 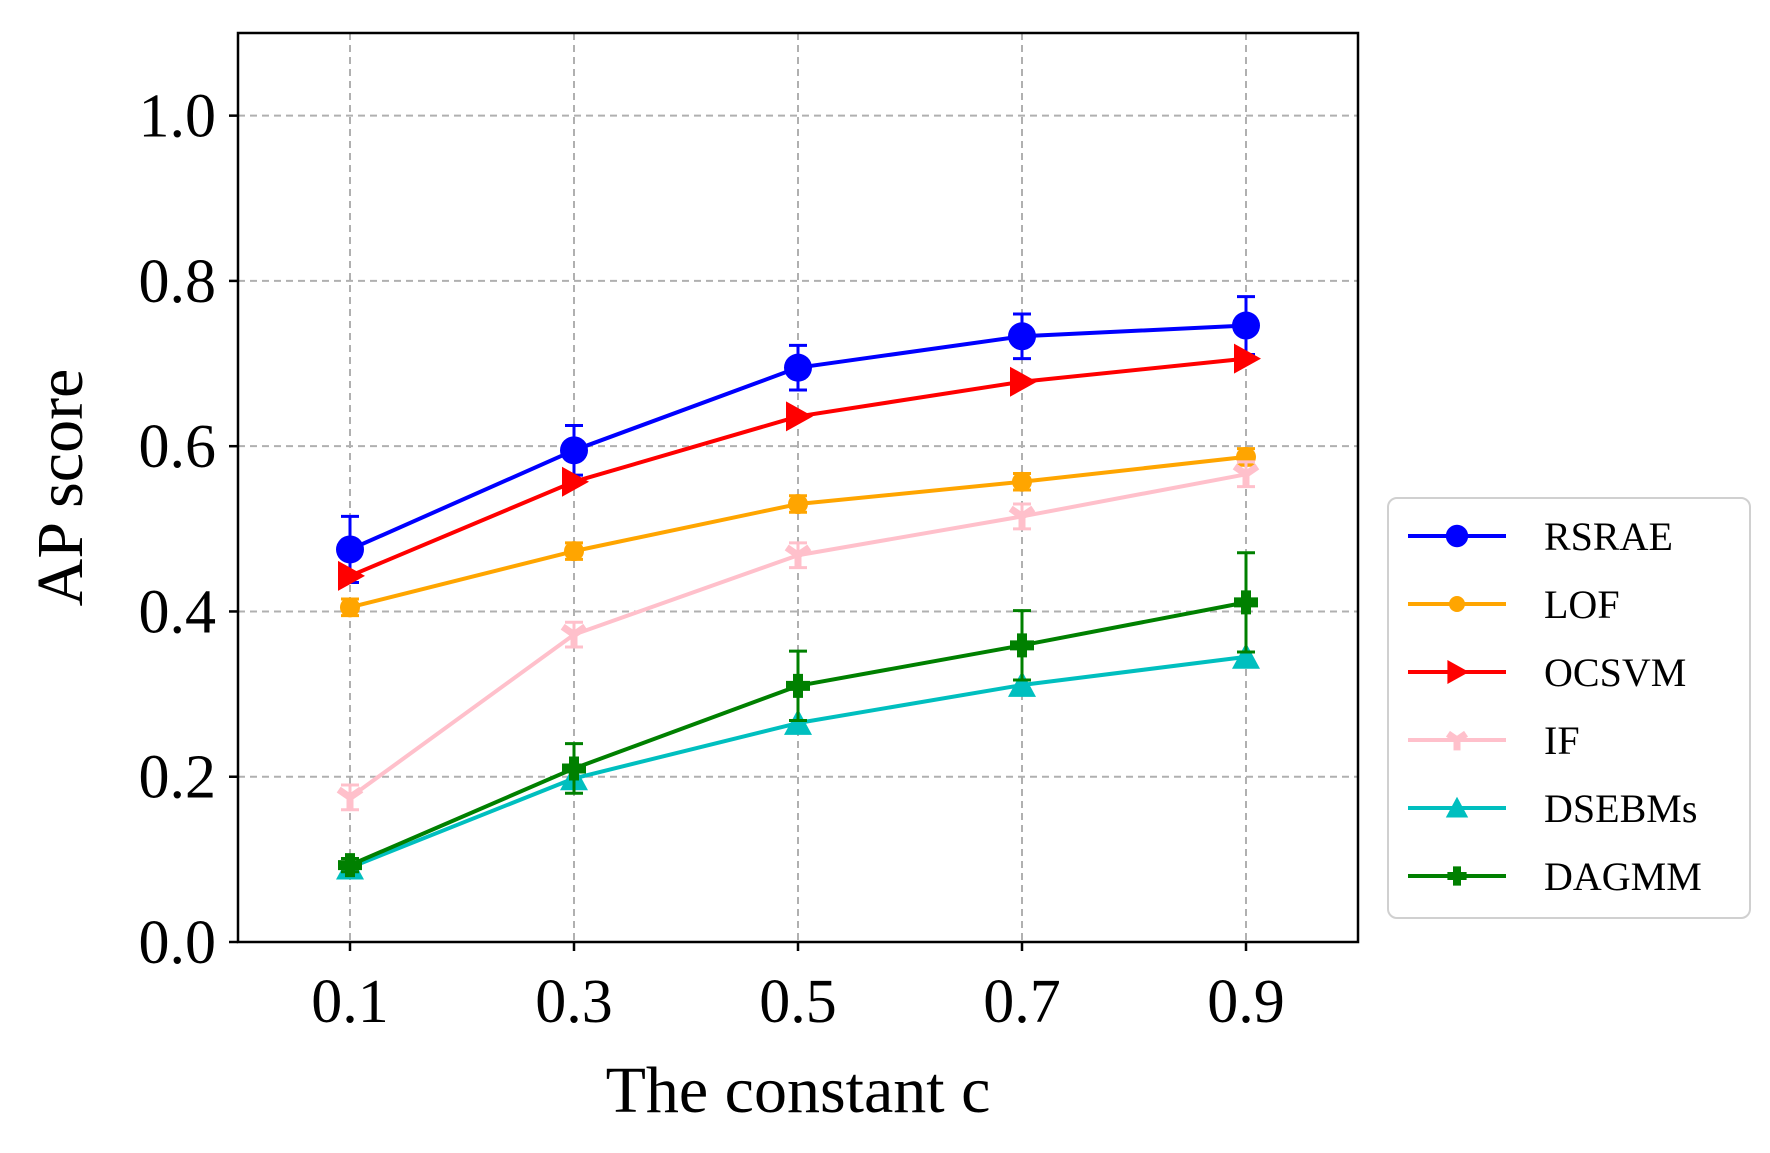 What do you see at coordinates (1620, 808) in the screenshot?
I see `legend-label: DSEBMs` at bounding box center [1620, 808].